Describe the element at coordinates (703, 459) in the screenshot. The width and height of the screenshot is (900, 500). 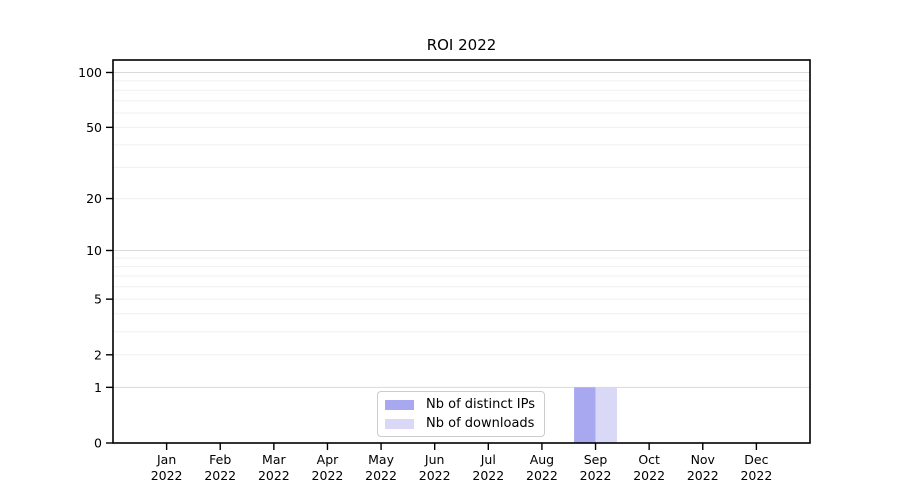
I see `x-tick-label-month: Nov` at that location.